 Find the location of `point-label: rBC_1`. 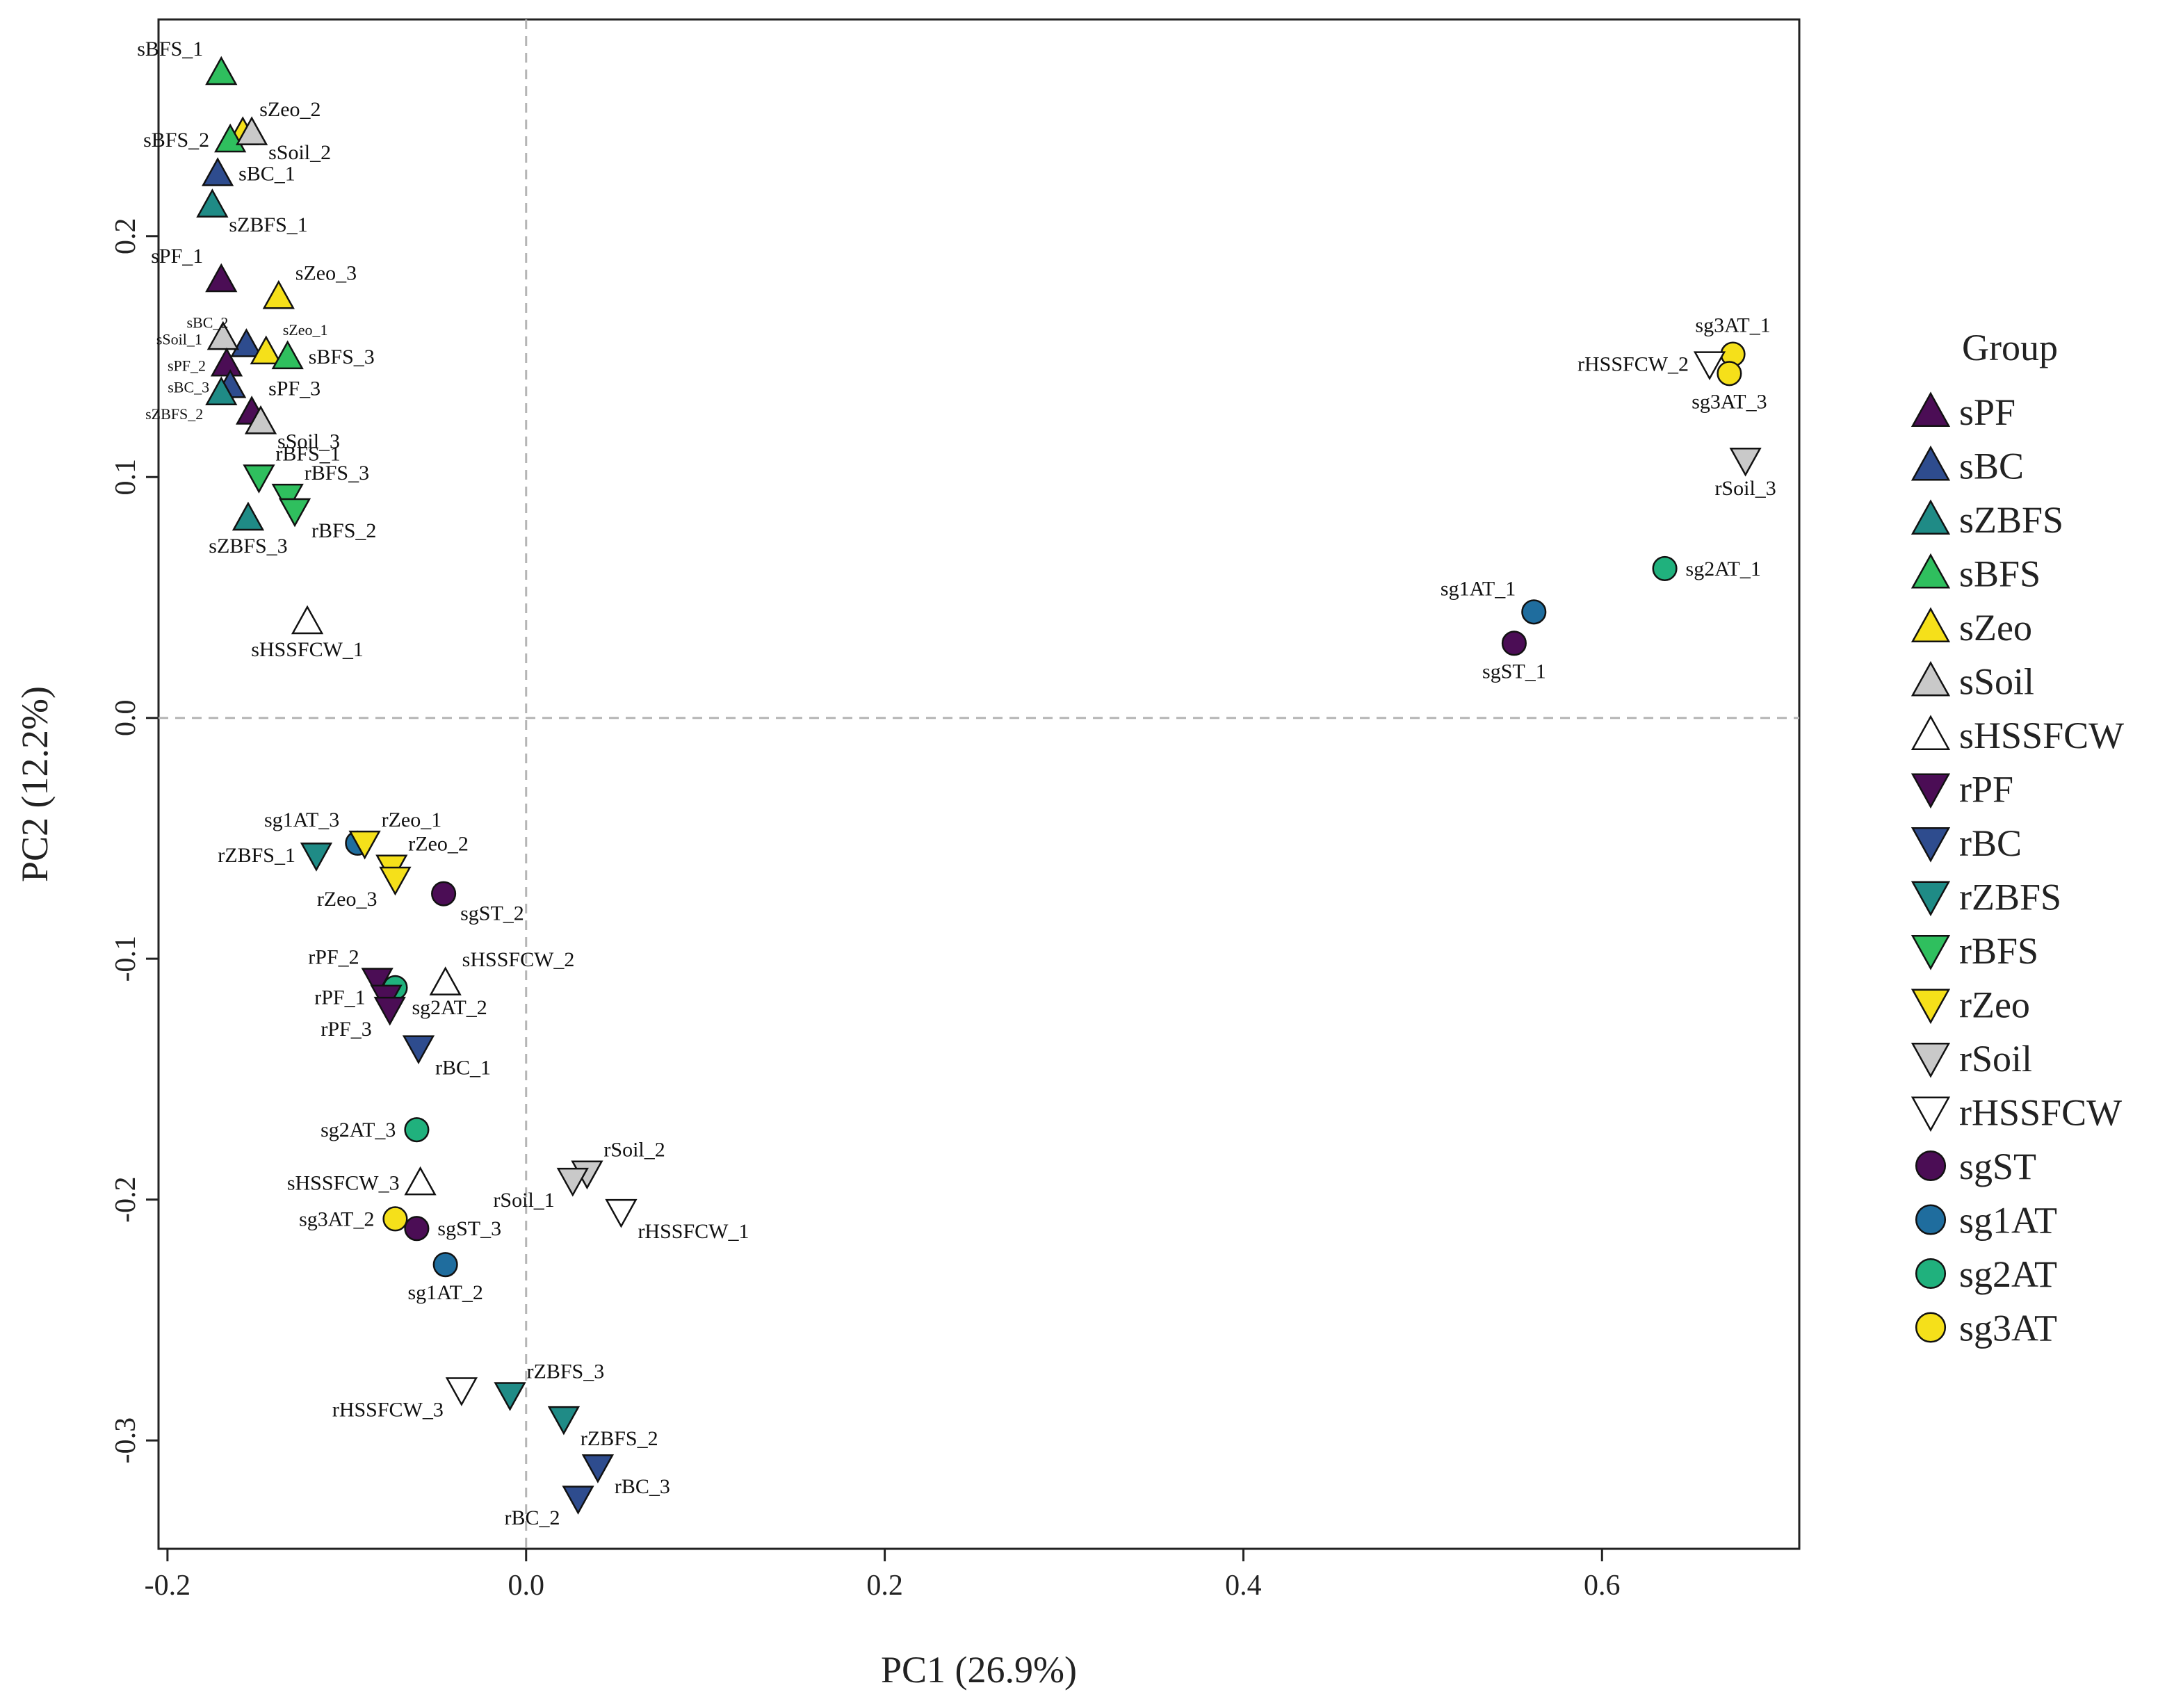

point-label: rBC_1 is located at coordinates (463, 1067).